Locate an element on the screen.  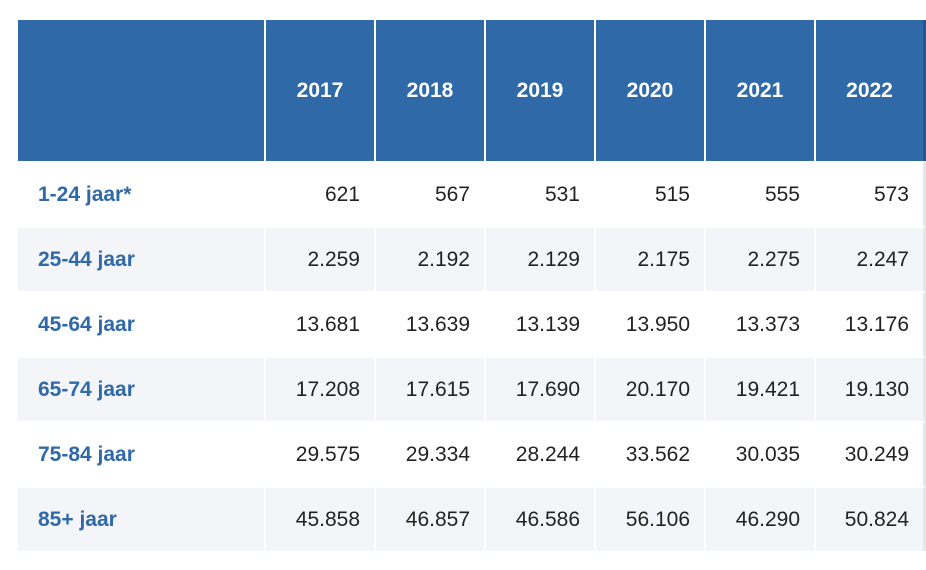
table-cell: 13.639 is located at coordinates (431, 323).